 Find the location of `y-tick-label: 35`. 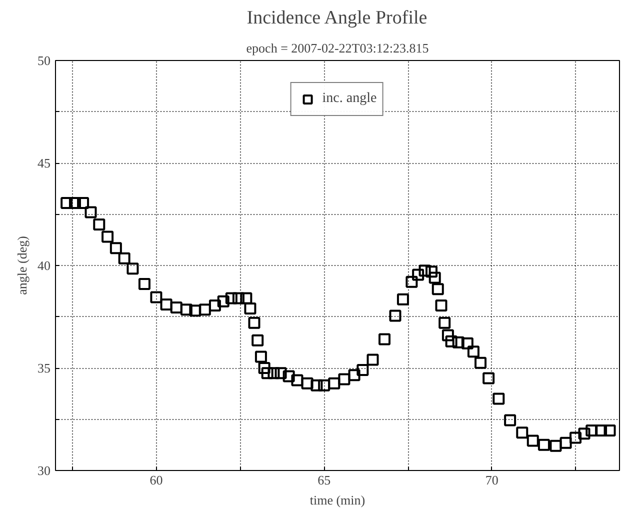

y-tick-label: 35 is located at coordinates (44, 368).